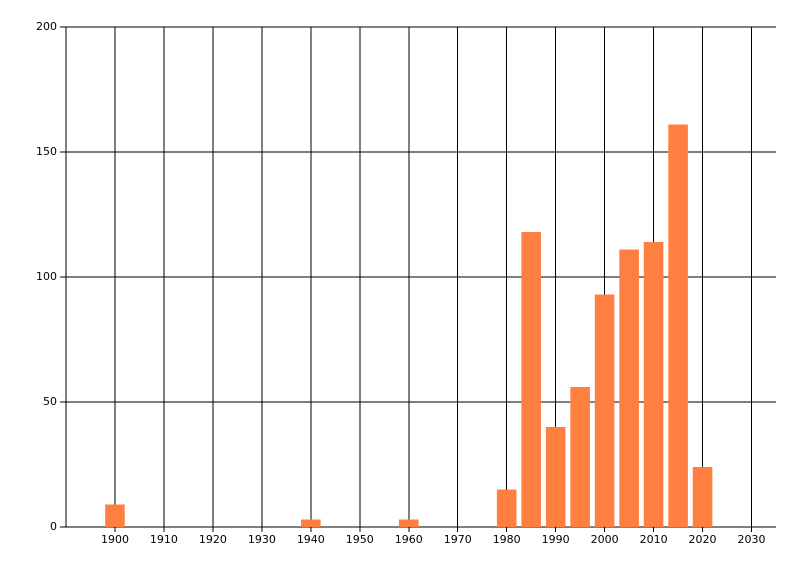 The image size is (800, 576). I want to click on x-tick-label: 1930, so click(262, 539).